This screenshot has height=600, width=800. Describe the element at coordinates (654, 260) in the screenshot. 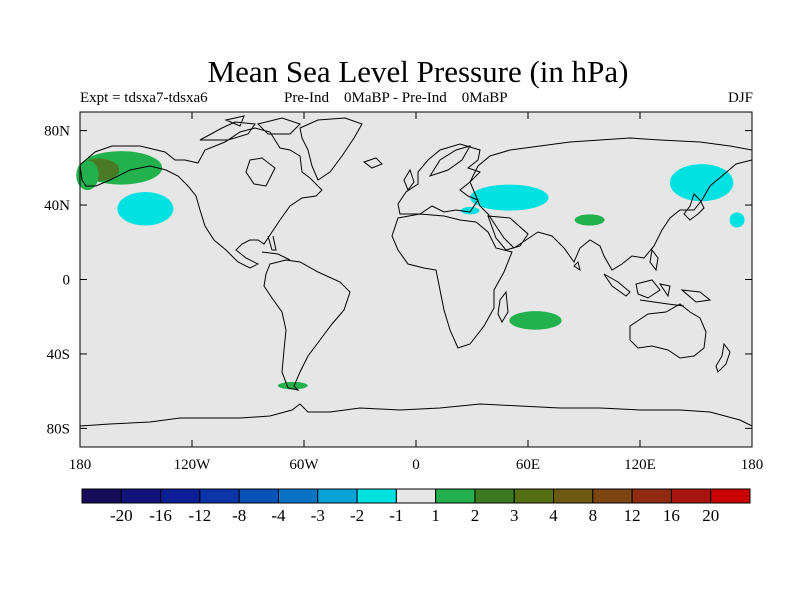

I see `coastline-philippines` at that location.